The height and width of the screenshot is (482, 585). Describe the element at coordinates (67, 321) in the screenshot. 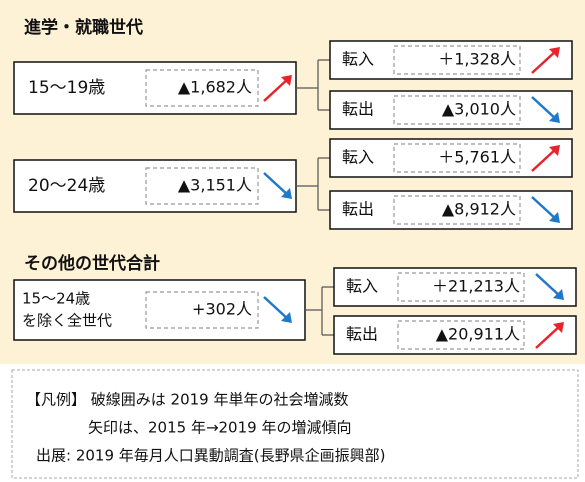

I see `group-label: を除く全世代` at that location.